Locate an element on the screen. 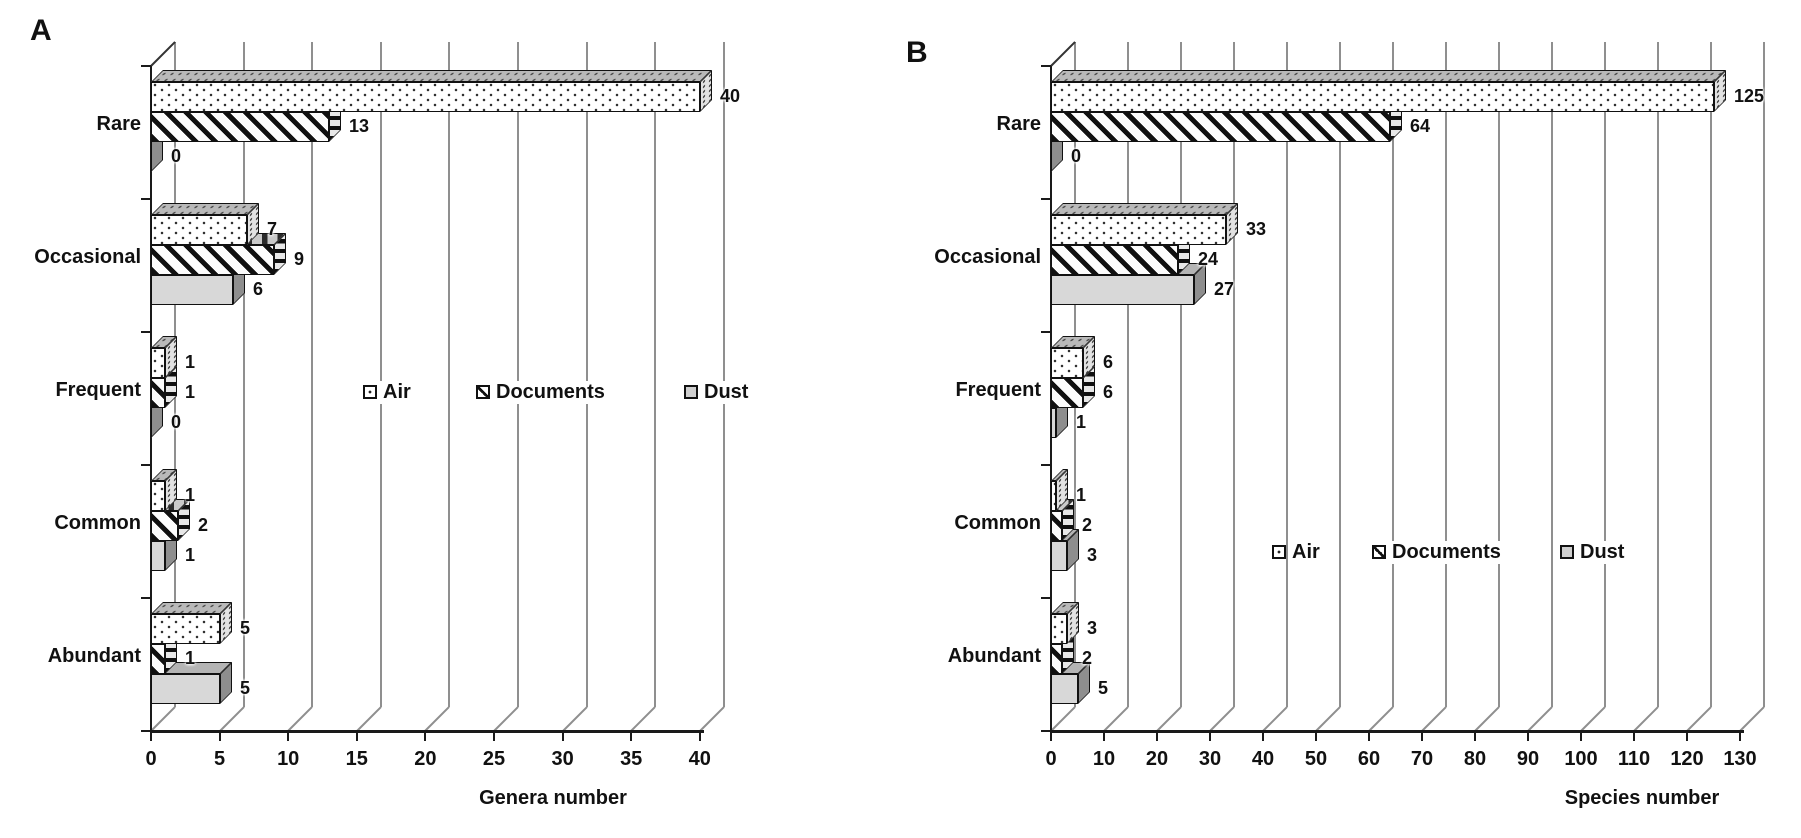 Image resolution: width=1801 pixels, height=838 pixels. bar-B-occasional-dust-front is located at coordinates (1122, 290).